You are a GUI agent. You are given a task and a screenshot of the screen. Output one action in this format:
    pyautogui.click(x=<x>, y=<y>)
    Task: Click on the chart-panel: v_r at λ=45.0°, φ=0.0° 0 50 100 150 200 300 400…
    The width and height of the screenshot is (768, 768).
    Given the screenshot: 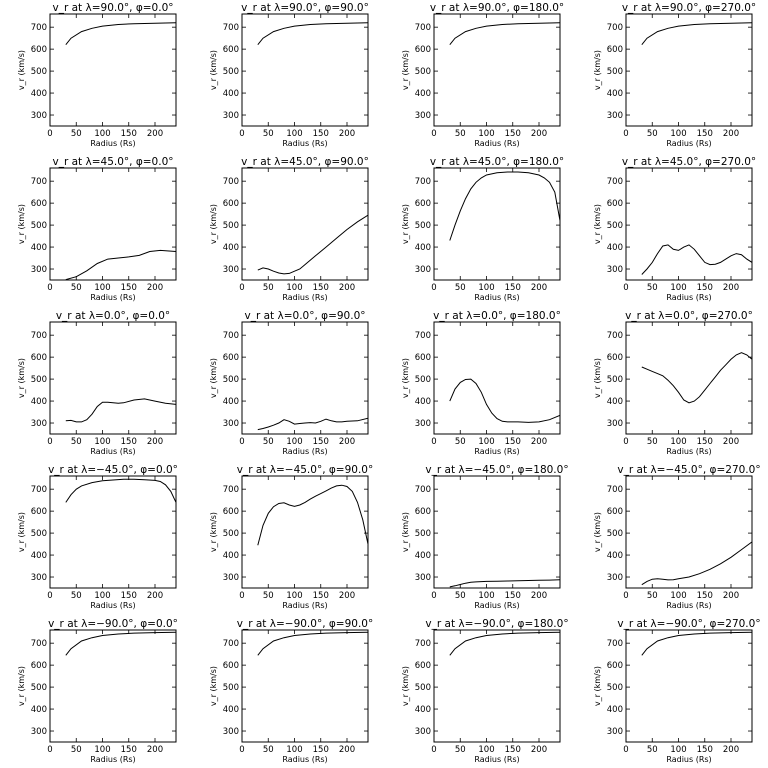 What is the action you would take?
    pyautogui.click(x=97, y=229)
    